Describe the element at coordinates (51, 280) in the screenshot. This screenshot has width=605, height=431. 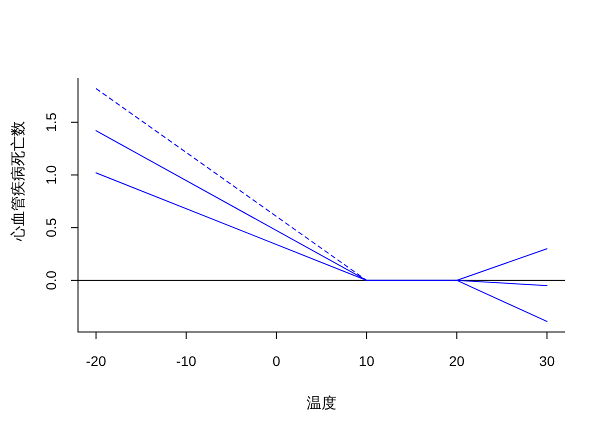
I see `y-tick-label: 0.0` at that location.